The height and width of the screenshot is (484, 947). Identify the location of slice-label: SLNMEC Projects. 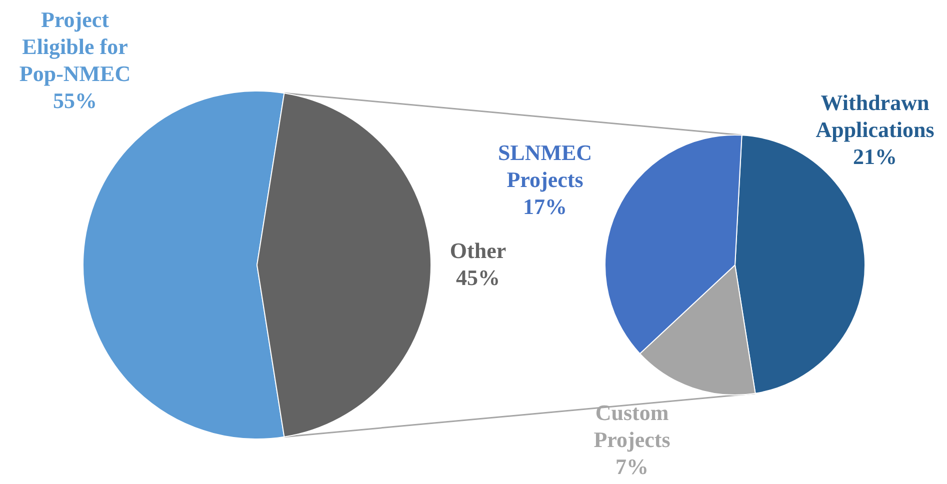
(545, 166).